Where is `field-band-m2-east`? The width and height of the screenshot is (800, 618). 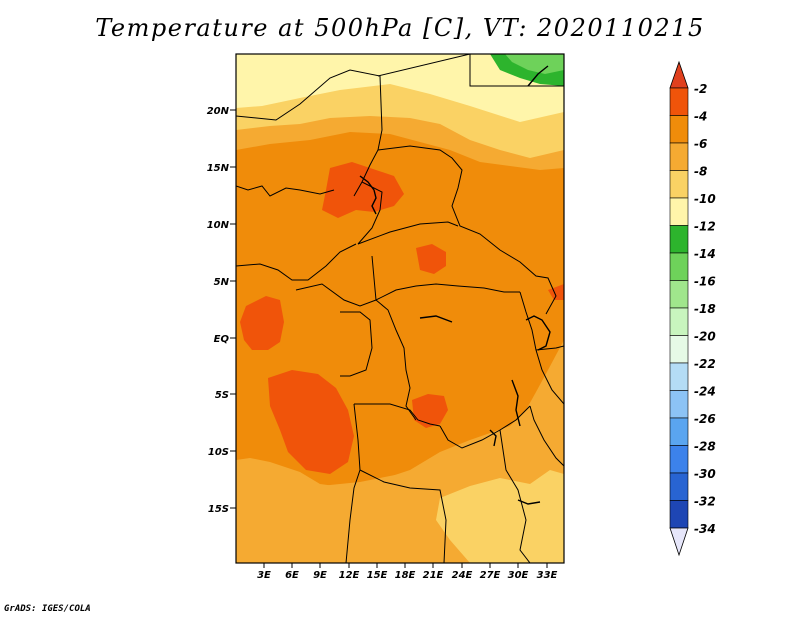
field-band-m2-east is located at coordinates (556, 292).